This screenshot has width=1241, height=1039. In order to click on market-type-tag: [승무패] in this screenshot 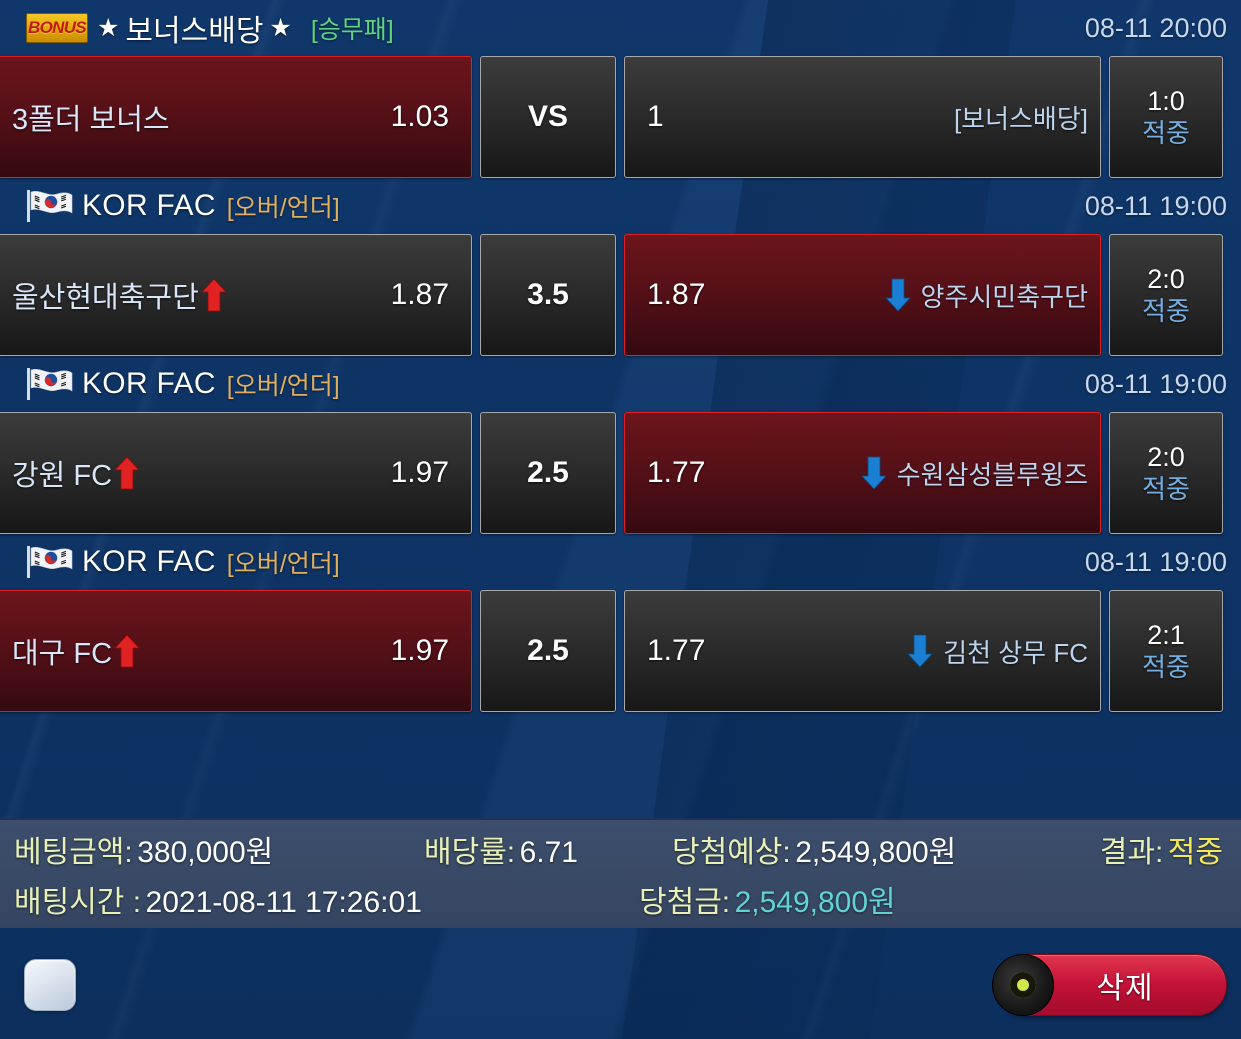, I will do `click(352, 30)`.